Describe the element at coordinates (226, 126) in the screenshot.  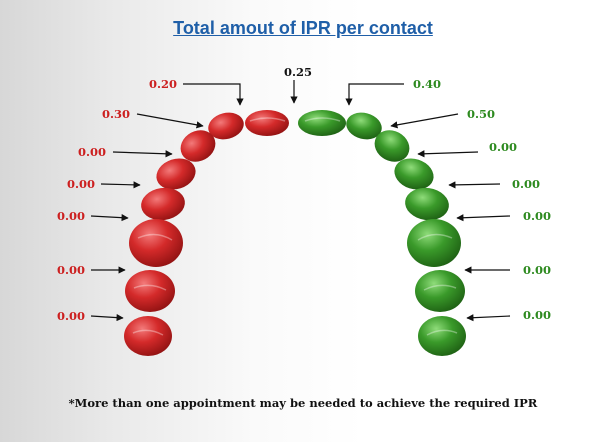
I see `tooth-left-lateral-incisor` at that location.